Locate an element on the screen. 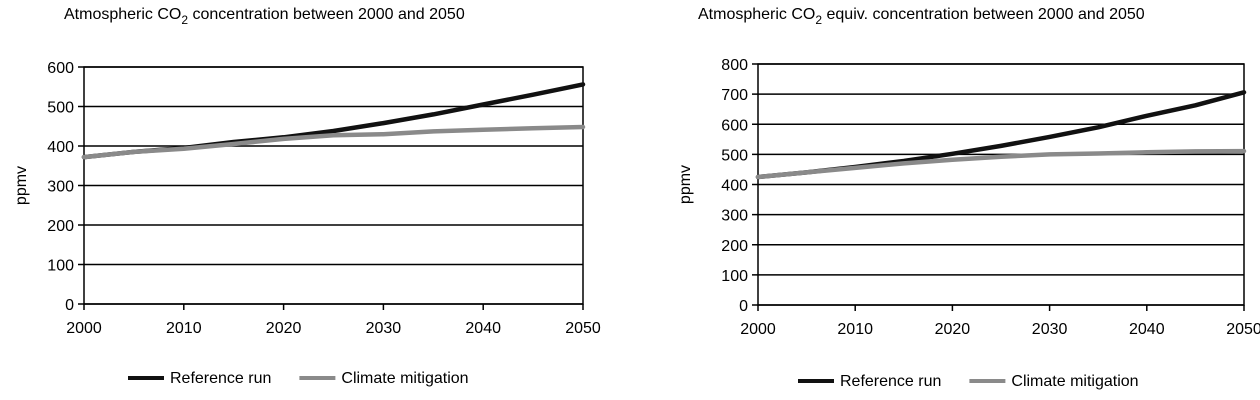 Image resolution: width=1260 pixels, height=400 pixels. title-rest: concentration between 2000 and 2050 is located at coordinates (326, 14).